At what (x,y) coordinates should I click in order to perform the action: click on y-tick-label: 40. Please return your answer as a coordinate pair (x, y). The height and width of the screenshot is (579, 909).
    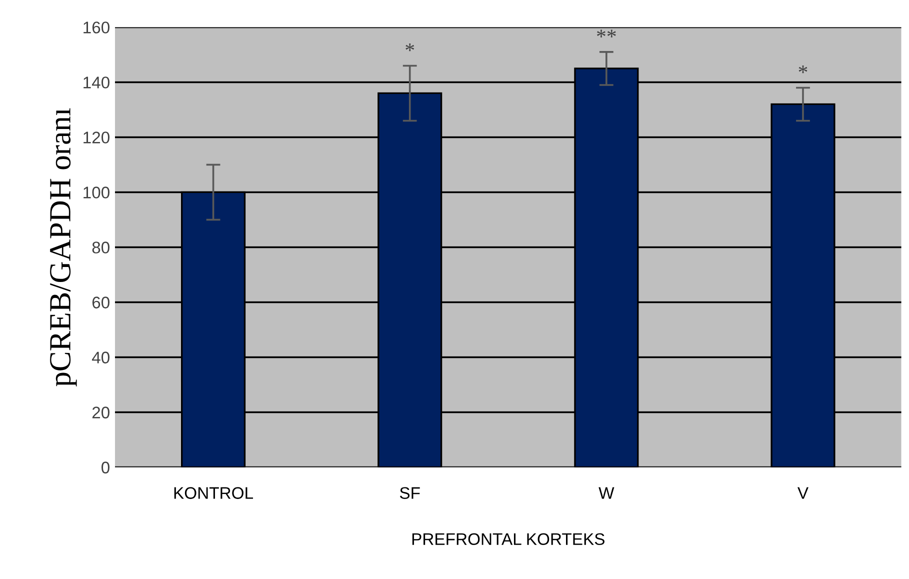
    Looking at the image, I should click on (101, 358).